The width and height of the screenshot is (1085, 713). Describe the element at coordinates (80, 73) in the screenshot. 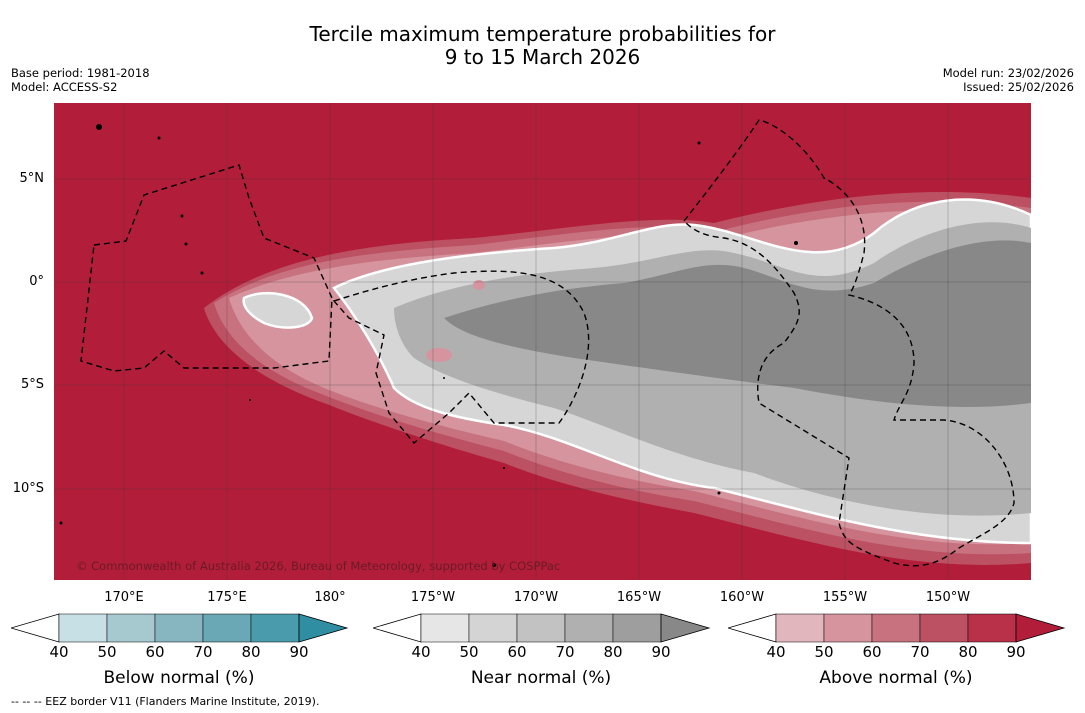

I see `base-period: Base period: 1981-2018` at that location.